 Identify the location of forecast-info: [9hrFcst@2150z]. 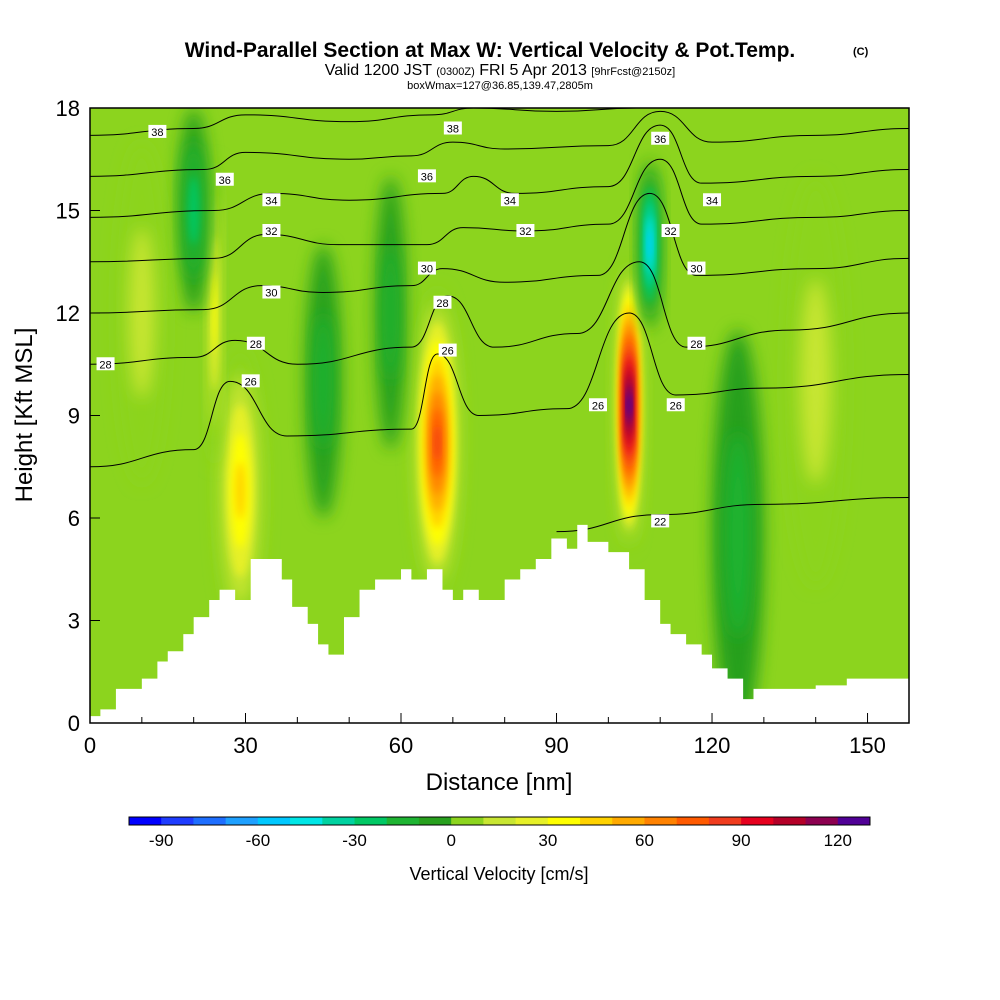
(633, 72).